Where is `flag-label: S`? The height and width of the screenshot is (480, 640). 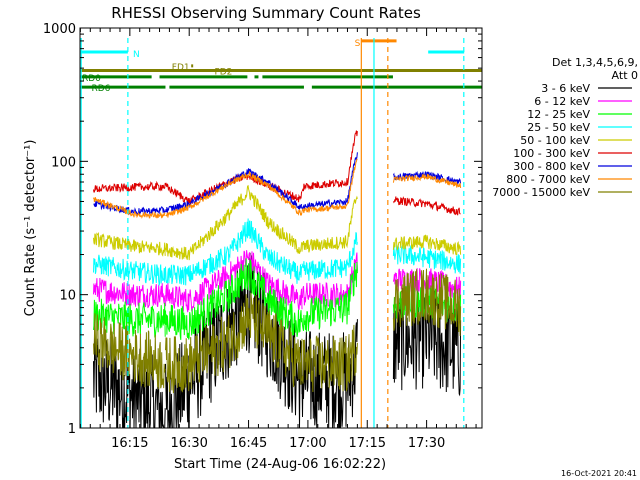
flag-label: S is located at coordinates (358, 44).